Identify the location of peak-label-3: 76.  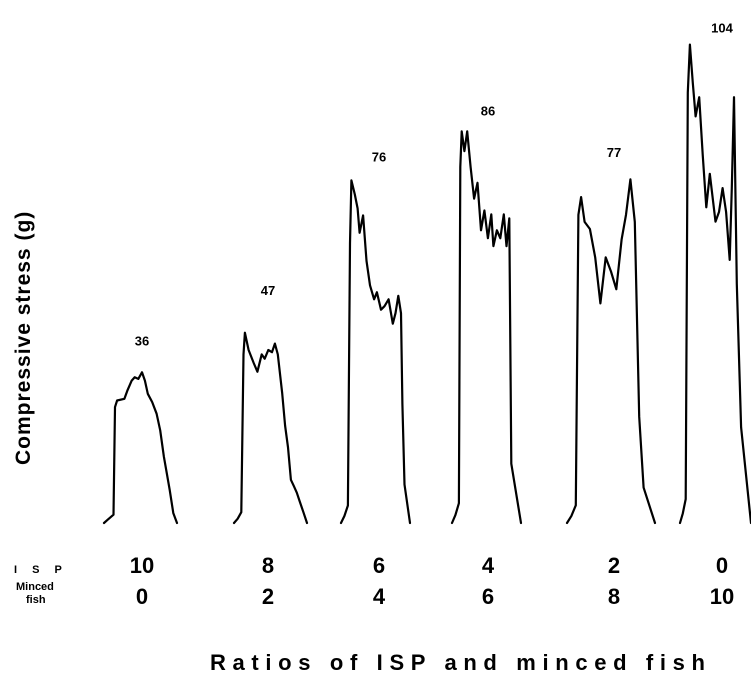
(379, 156).